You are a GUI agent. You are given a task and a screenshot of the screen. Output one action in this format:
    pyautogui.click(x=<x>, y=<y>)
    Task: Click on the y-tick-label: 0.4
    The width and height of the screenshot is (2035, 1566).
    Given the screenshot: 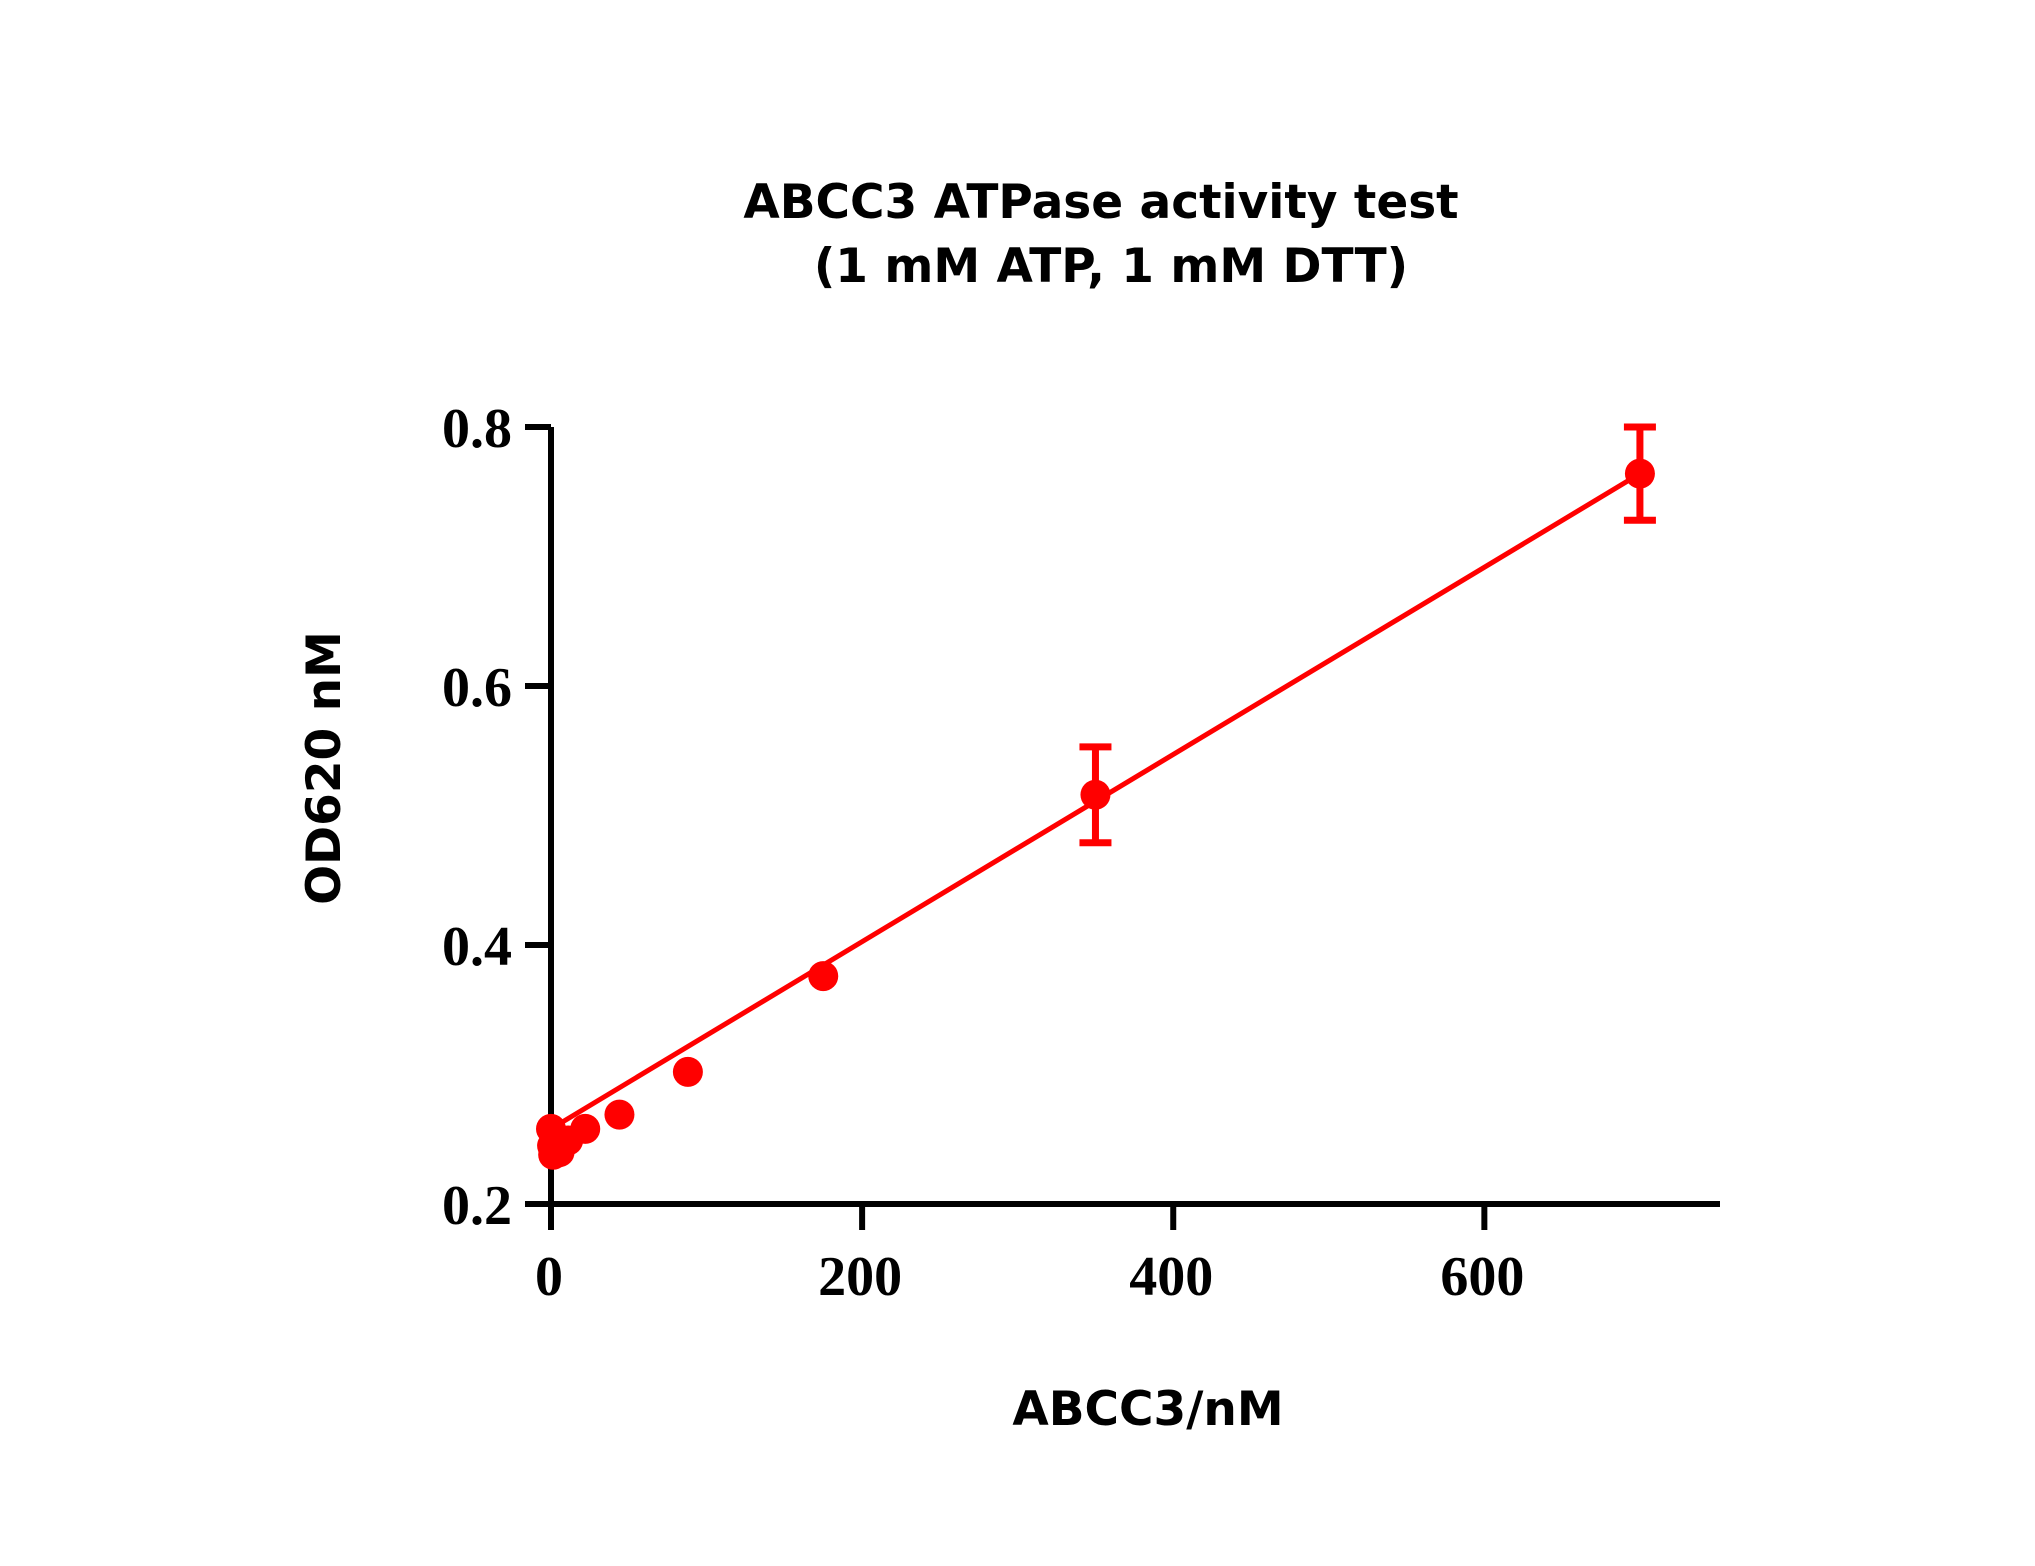 What is the action you would take?
    pyautogui.click(x=477, y=947)
    